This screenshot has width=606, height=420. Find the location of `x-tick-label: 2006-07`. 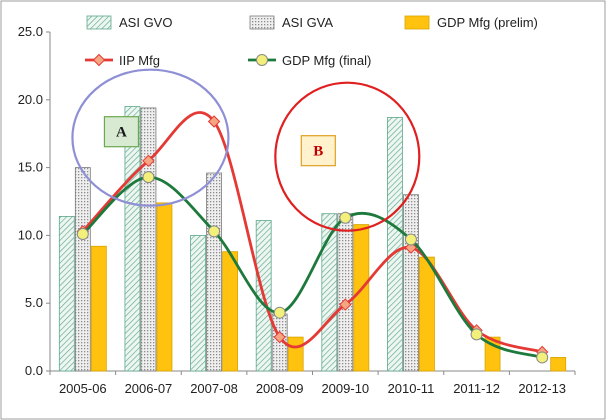

x-tick-label: 2006-07 is located at coordinates (149, 388).